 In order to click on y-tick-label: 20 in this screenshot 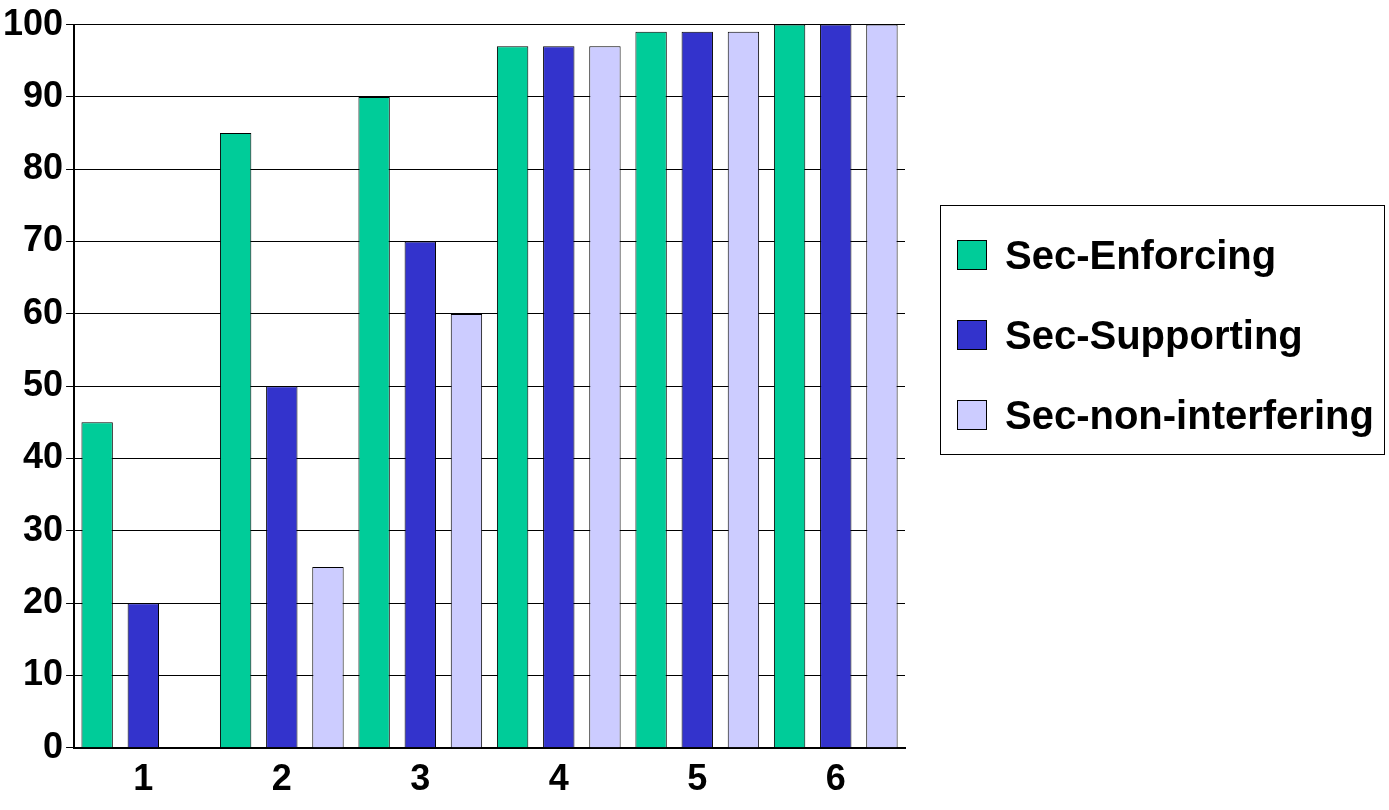, I will do `click(43, 601)`.